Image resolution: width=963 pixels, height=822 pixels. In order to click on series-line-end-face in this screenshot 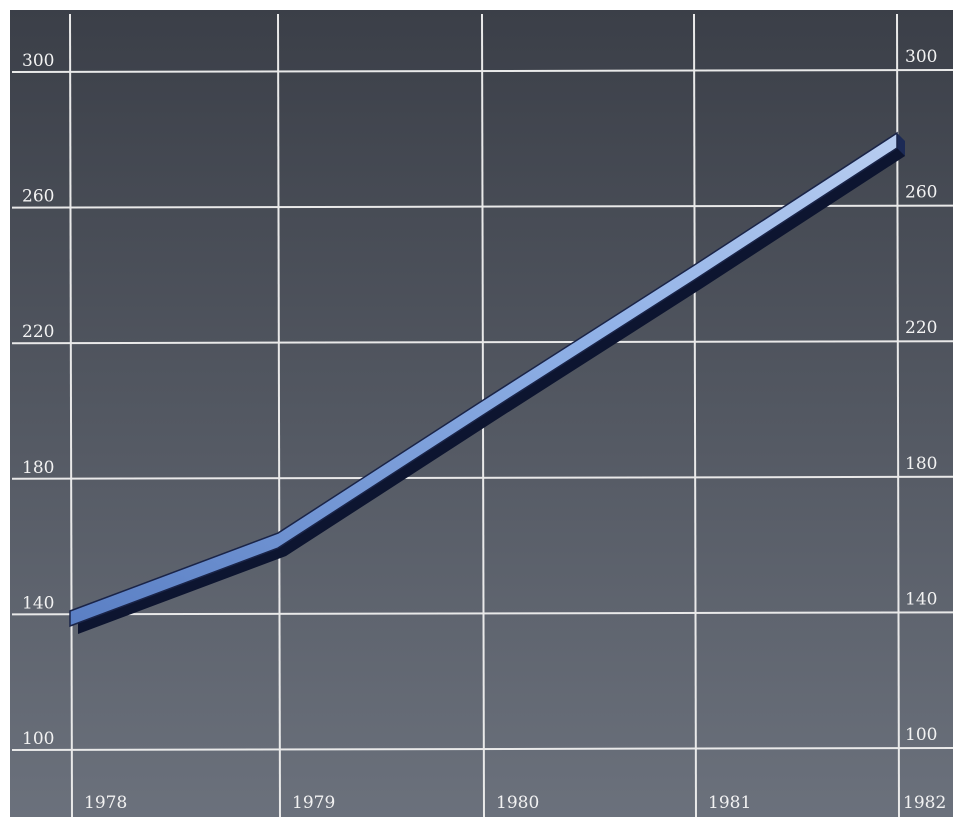, I will do `click(901, 145)`.